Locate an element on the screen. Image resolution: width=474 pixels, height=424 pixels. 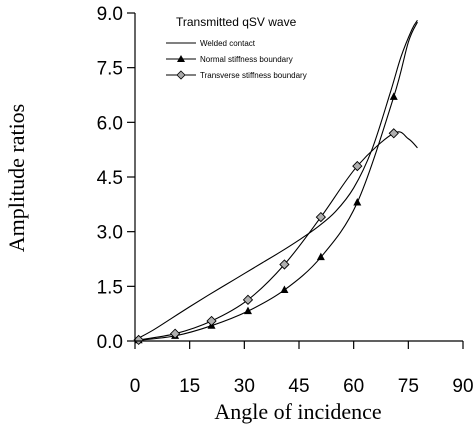
y-tick-label: 1.5 is located at coordinates (110, 287).